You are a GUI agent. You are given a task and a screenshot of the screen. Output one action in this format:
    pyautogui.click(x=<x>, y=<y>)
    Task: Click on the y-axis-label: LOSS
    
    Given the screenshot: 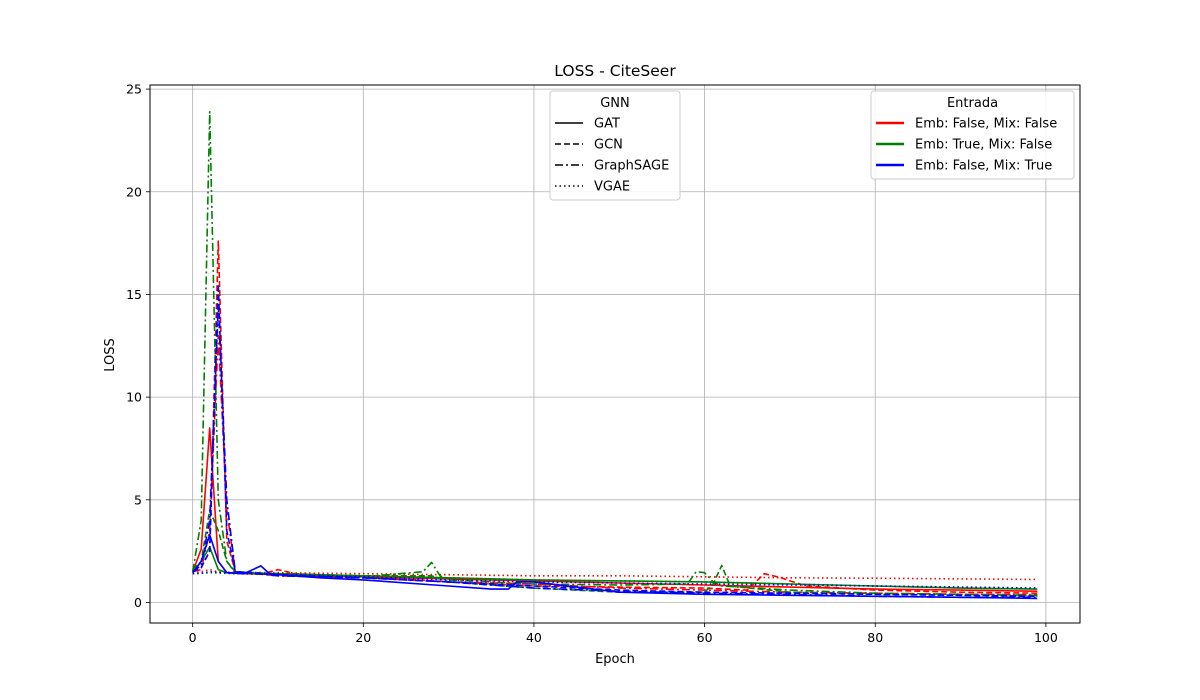 What is the action you would take?
    pyautogui.click(x=110, y=355)
    